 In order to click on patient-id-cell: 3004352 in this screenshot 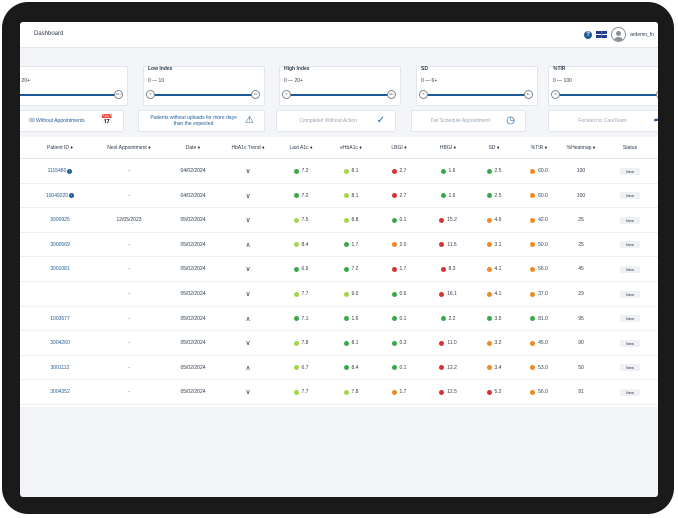, I will do `click(60, 392)`.